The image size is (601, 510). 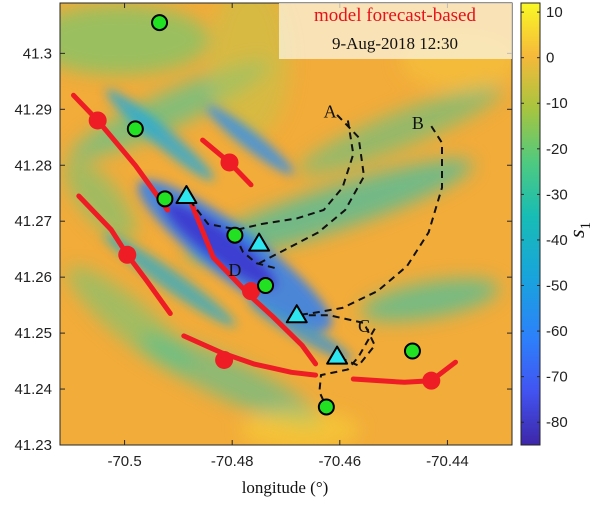 What do you see at coordinates (557, 149) in the screenshot?
I see `colorbar-tick-label: -20` at bounding box center [557, 149].